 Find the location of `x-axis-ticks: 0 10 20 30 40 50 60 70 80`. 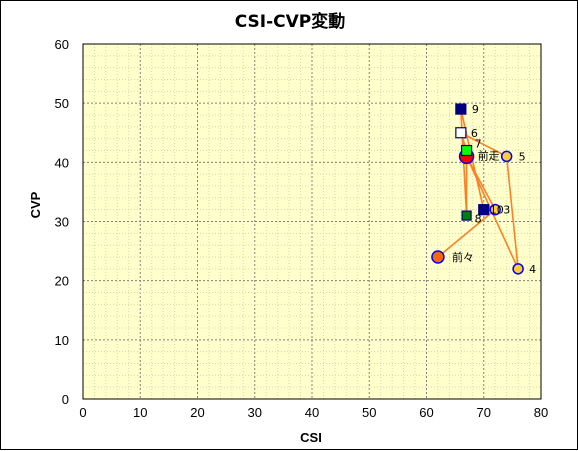

x-axis-ticks: 0 10 20 30 40 50 60 70 80 is located at coordinates (313, 412).